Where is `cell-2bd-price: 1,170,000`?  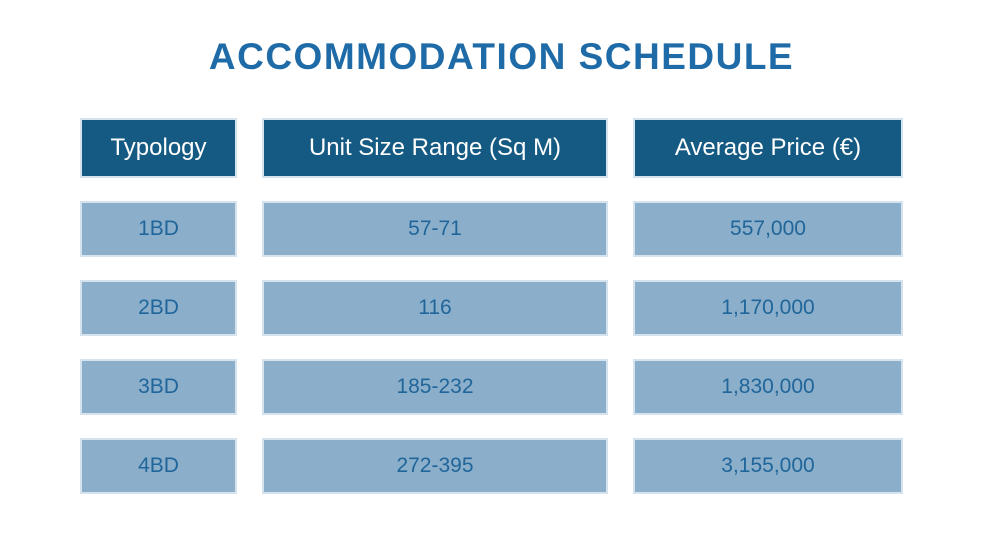 cell-2bd-price: 1,170,000 is located at coordinates (768, 308).